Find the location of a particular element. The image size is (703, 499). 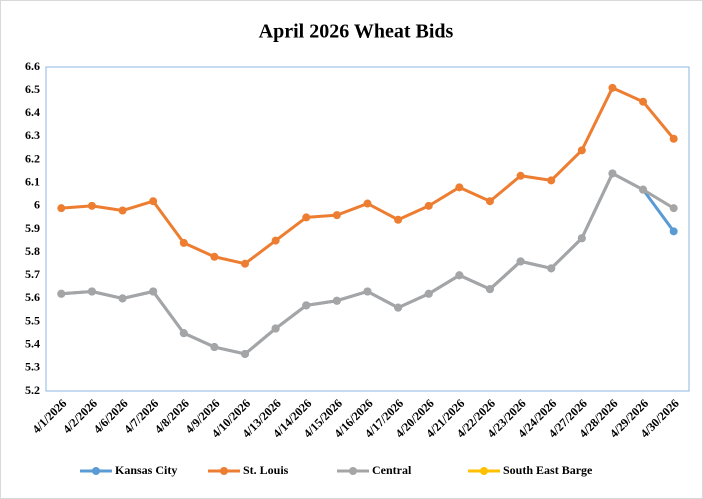

y-tick-label: 5.9 is located at coordinates (32, 228).